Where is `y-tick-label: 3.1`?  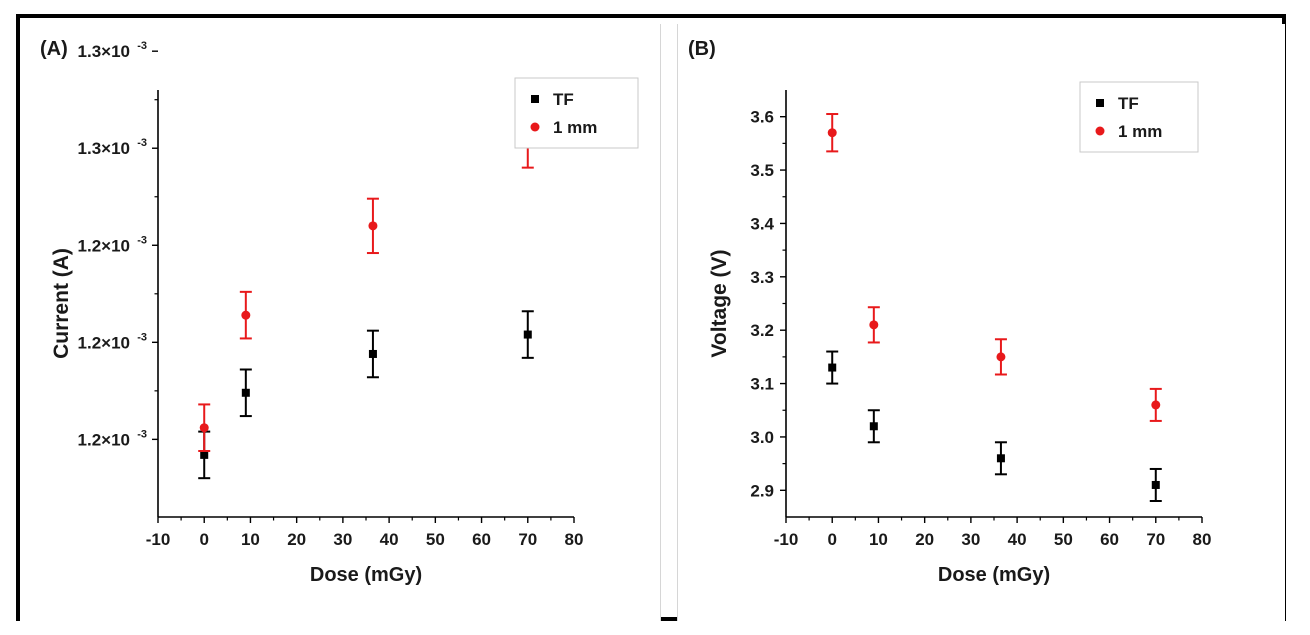
y-tick-label: 3.1 is located at coordinates (762, 384).